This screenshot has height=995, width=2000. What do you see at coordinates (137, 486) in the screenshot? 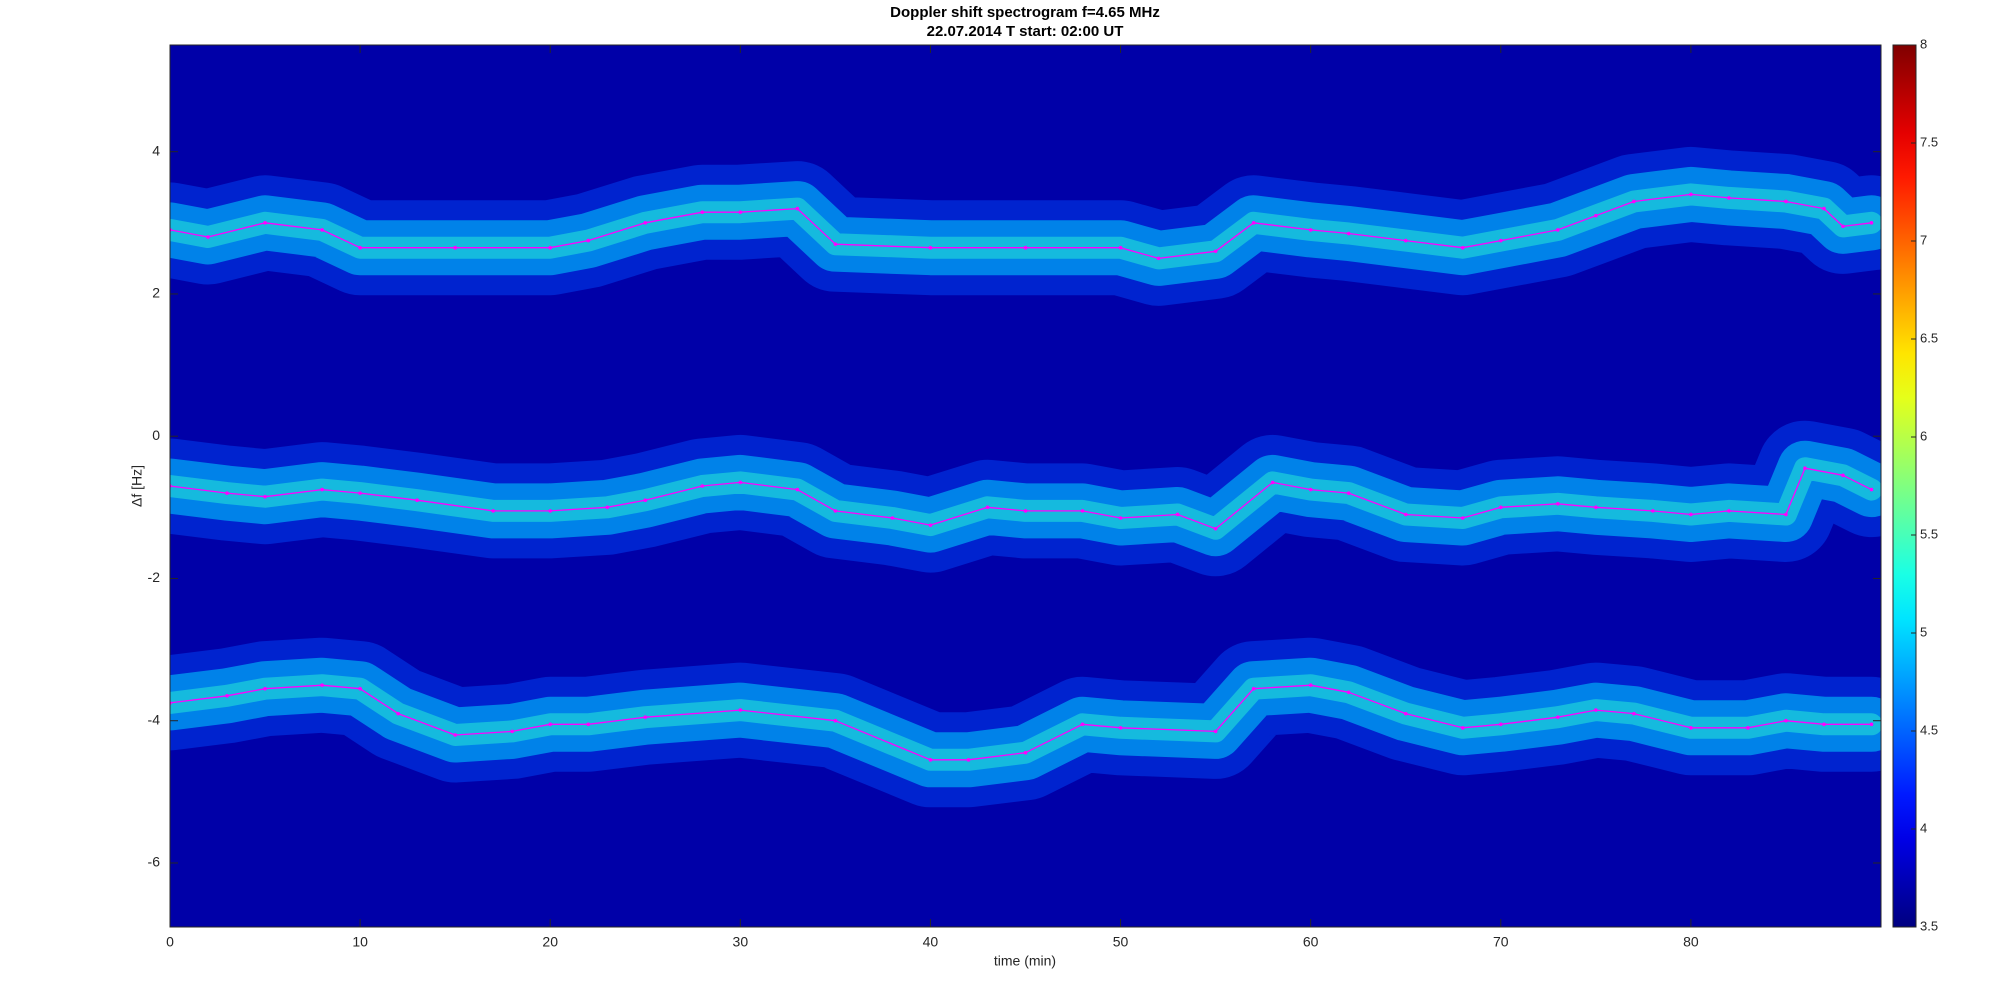
I see `y-axis-label: Δf [Hz]` at bounding box center [137, 486].